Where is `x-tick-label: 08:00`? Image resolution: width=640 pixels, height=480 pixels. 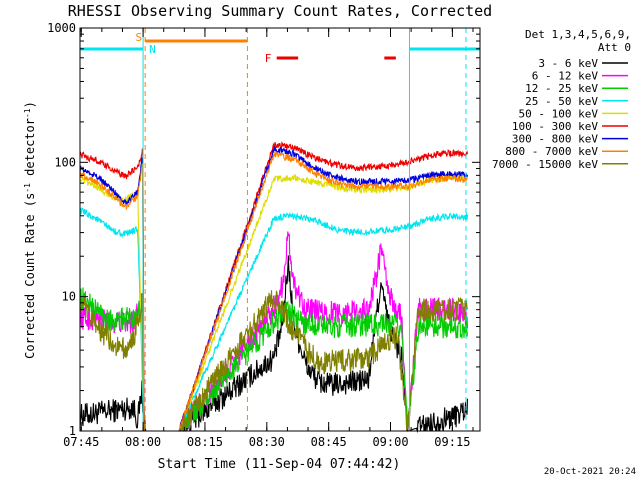 x-tick-label: 08:00 is located at coordinates (143, 442).